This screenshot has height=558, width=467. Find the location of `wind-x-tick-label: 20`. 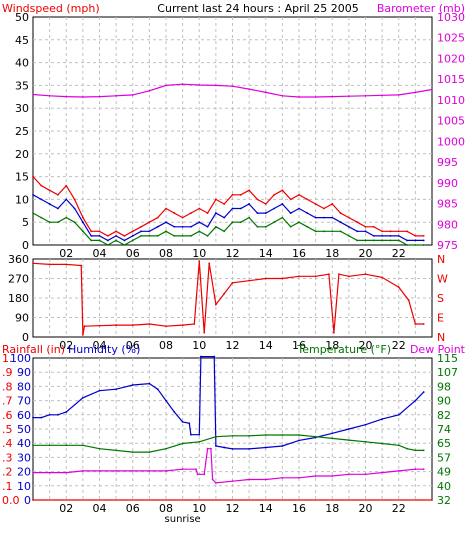

wind-x-tick-label: 20 is located at coordinates (366, 253).